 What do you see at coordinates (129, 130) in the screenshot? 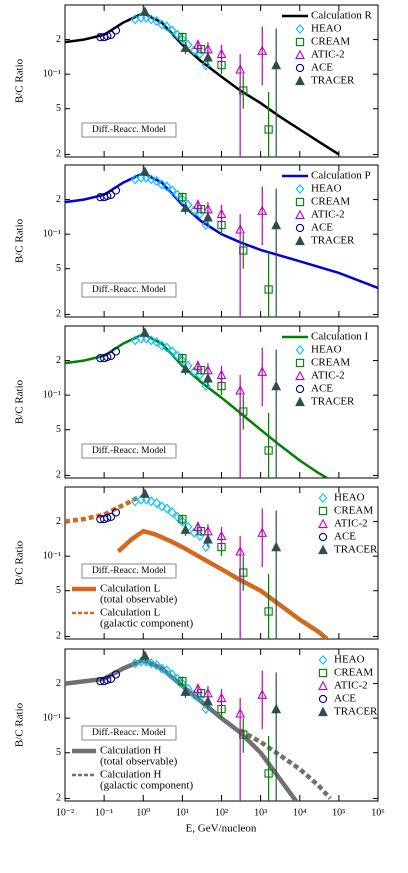
I see `annotation-box` at bounding box center [129, 130].